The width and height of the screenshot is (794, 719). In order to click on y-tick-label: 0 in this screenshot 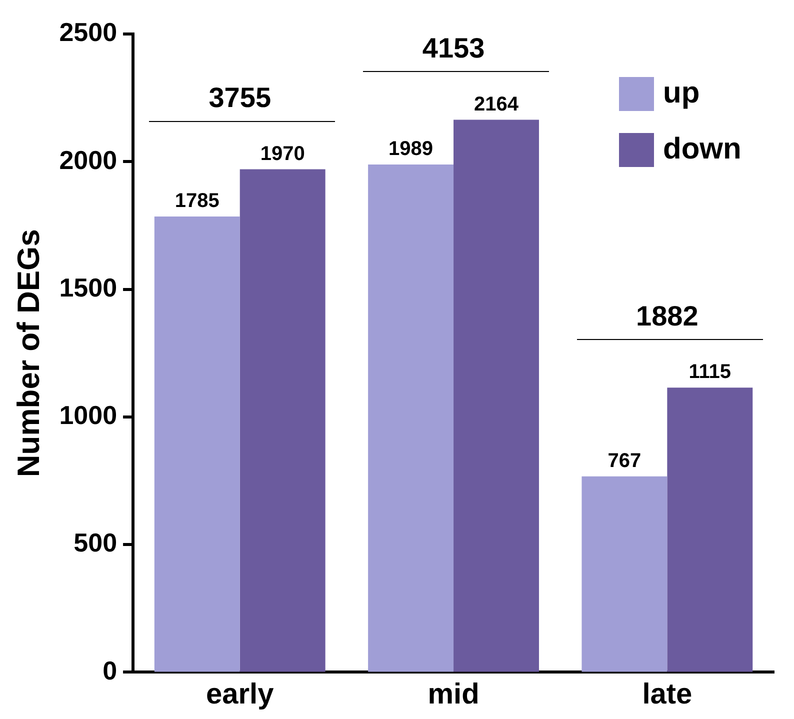, I will do `click(110, 670)`.